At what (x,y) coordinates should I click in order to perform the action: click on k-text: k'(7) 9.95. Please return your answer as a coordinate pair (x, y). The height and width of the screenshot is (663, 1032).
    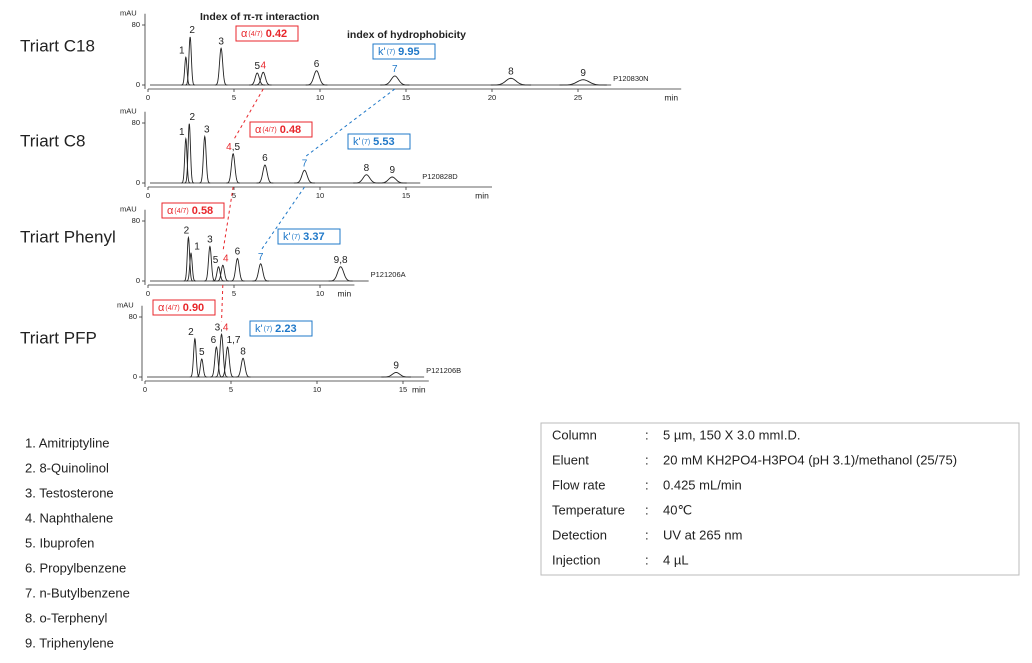
    Looking at the image, I should click on (399, 52).